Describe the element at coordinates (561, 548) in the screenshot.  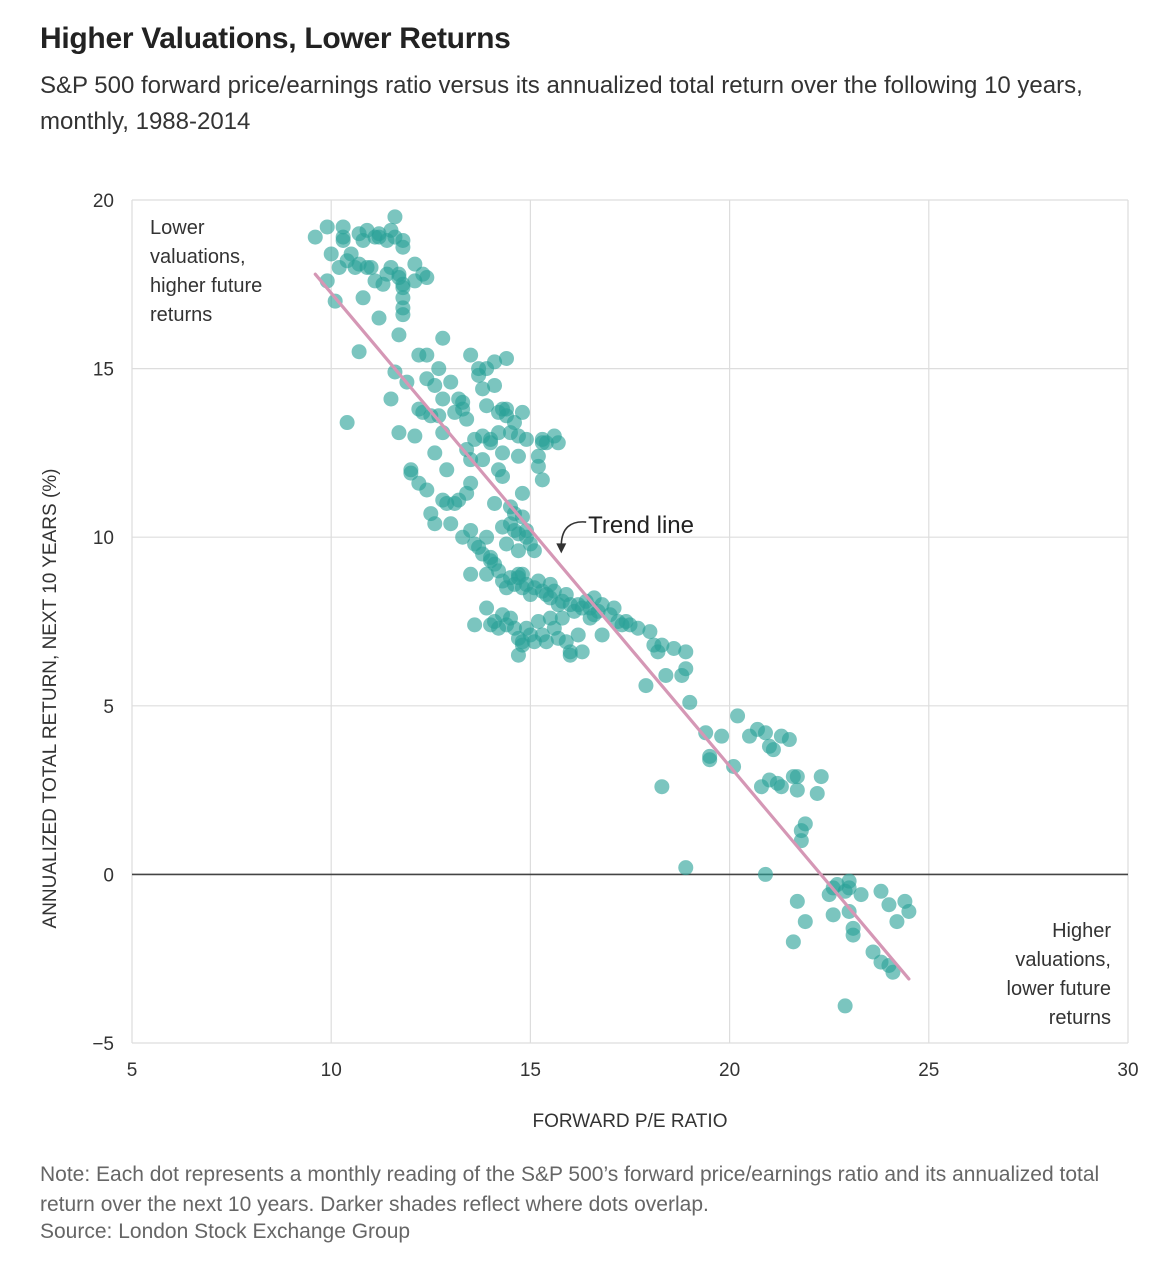
I see `trend-arrow-head` at that location.